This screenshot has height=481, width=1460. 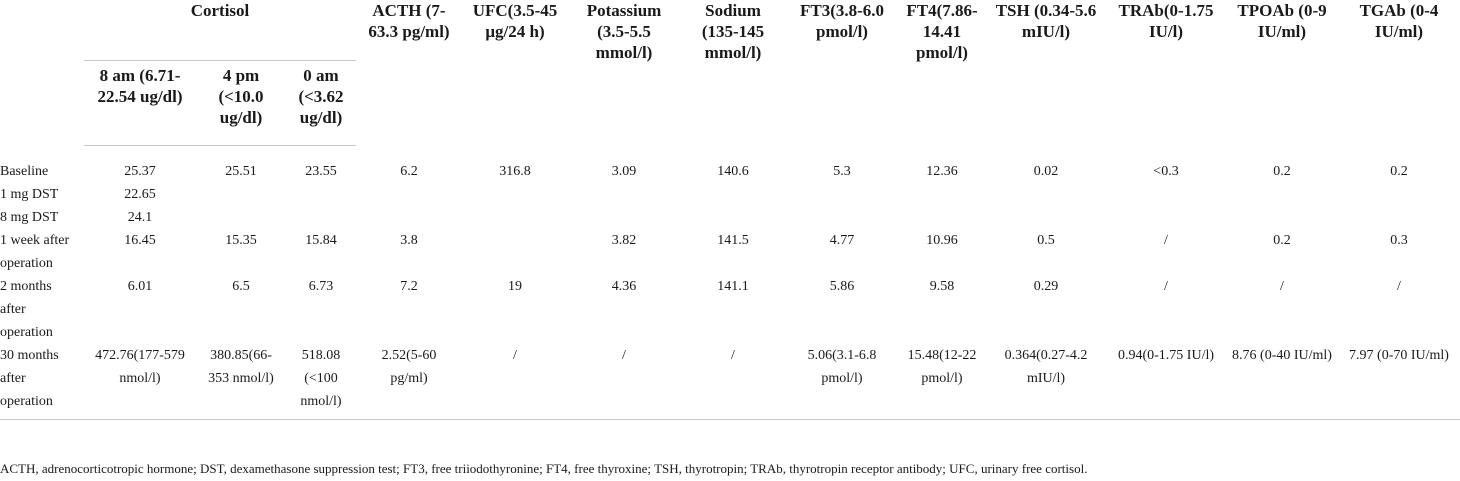 I want to click on table-cell: 141.1, so click(x=733, y=286).